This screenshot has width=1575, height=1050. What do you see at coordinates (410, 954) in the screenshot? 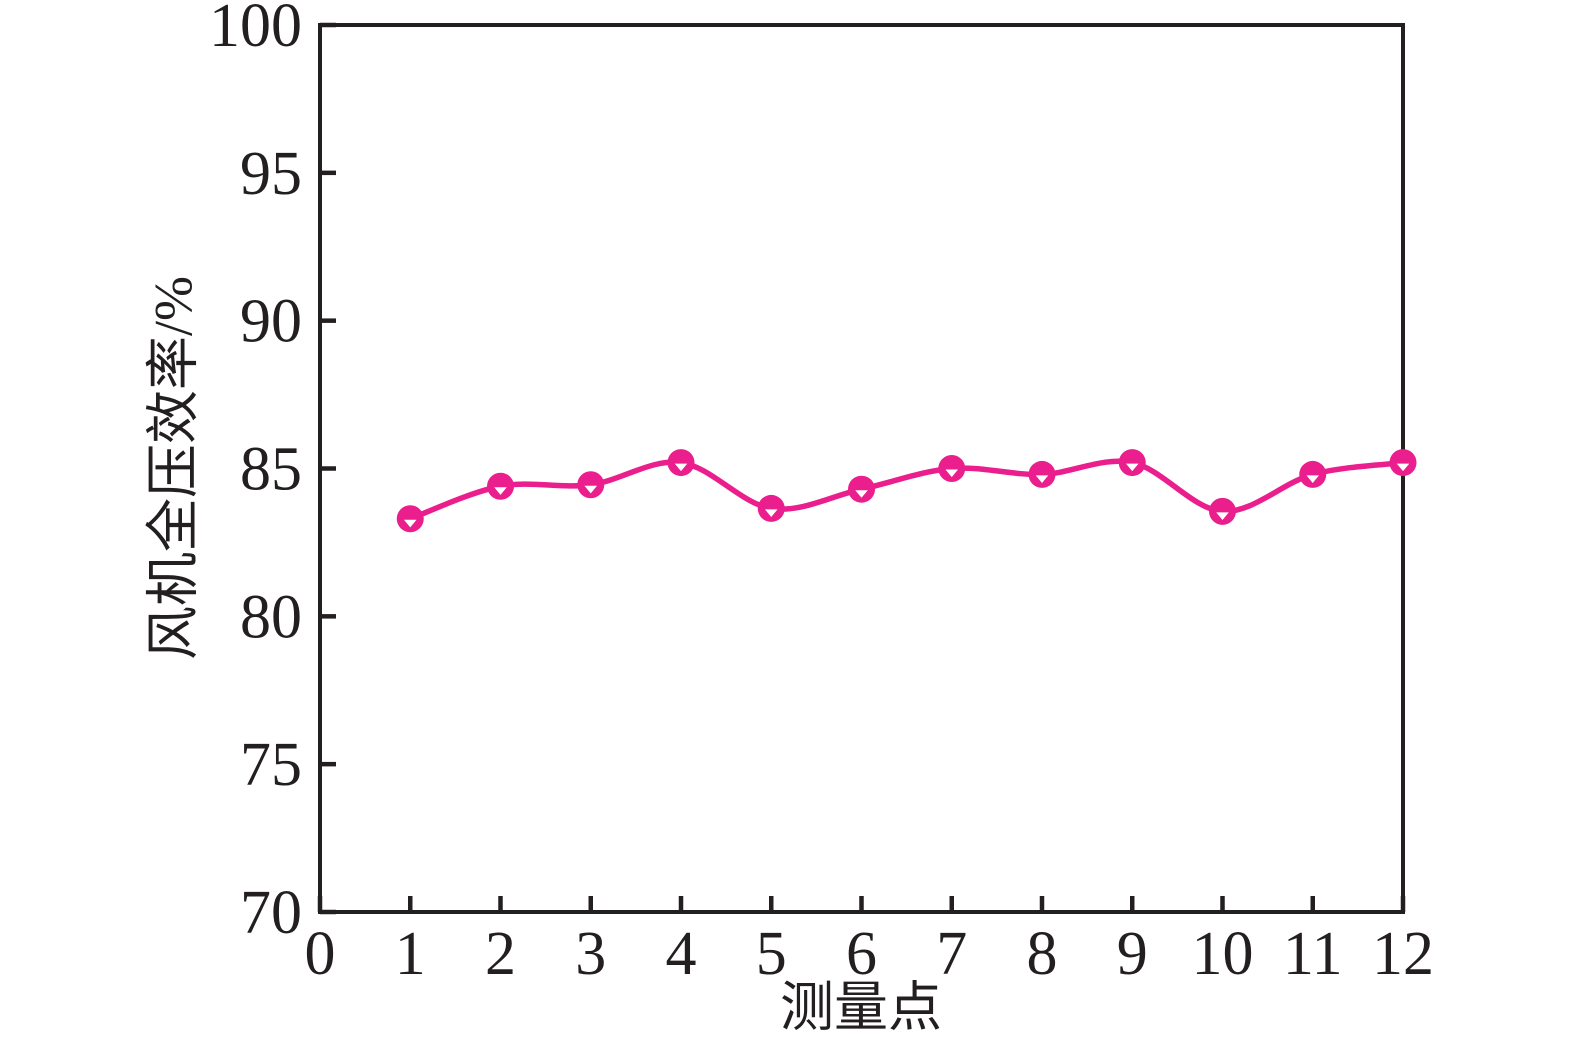
I see `x-tick-label: 1` at bounding box center [410, 954].